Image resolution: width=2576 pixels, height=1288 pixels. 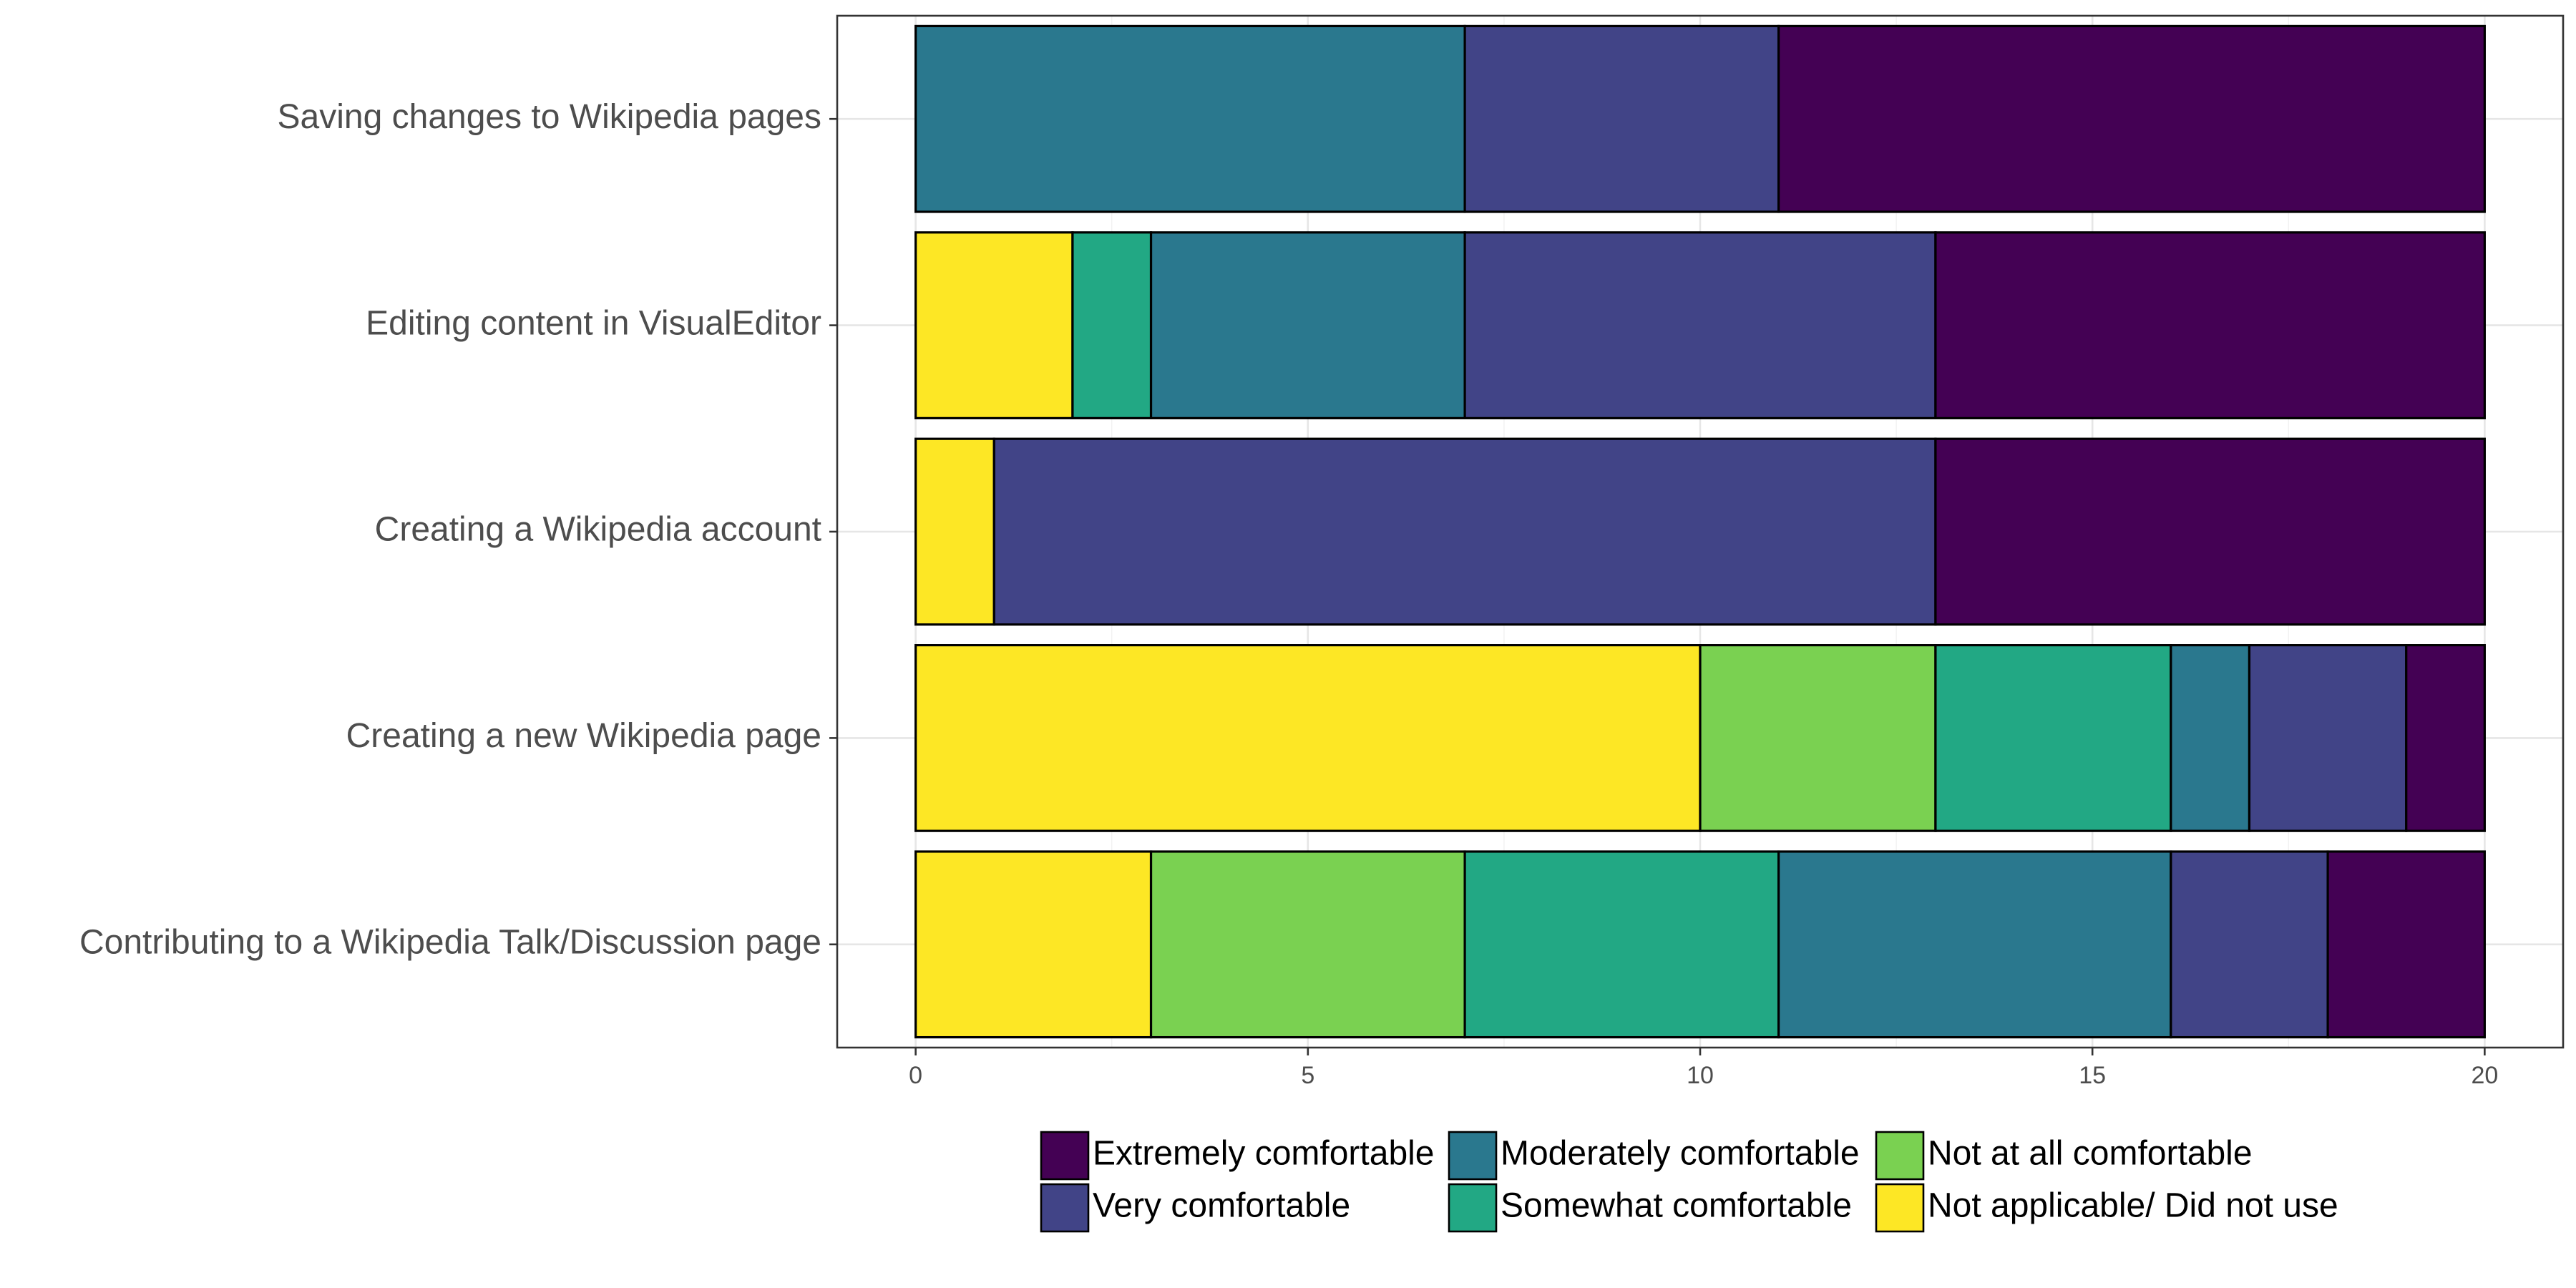 What do you see at coordinates (1900, 1156) in the screenshot?
I see `legend-key-not-at-all-comfortable` at bounding box center [1900, 1156].